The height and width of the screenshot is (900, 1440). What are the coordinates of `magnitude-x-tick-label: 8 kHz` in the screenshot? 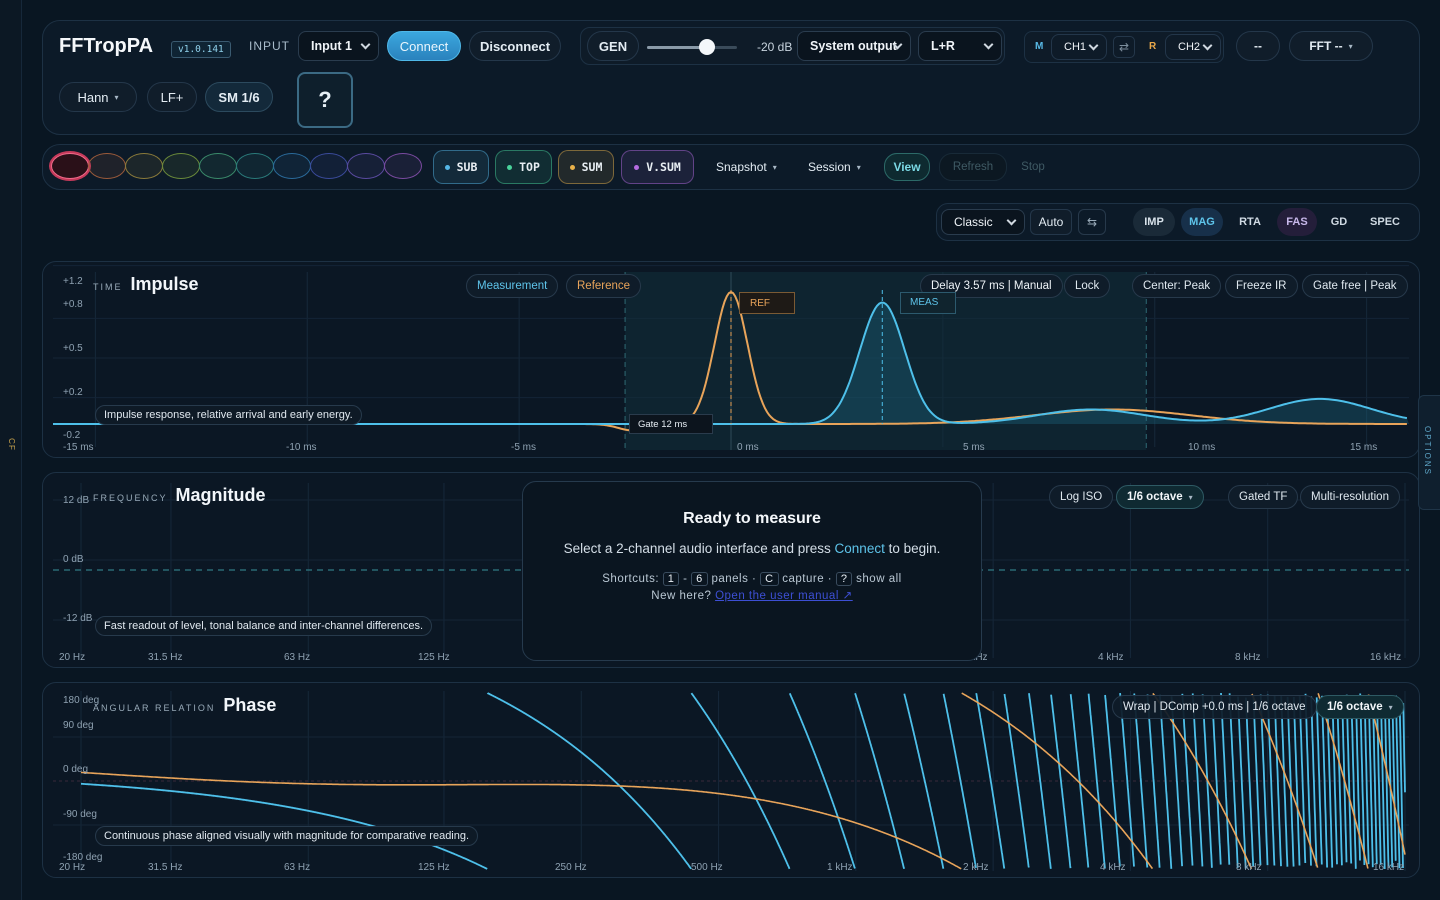 It's located at (1248, 657).